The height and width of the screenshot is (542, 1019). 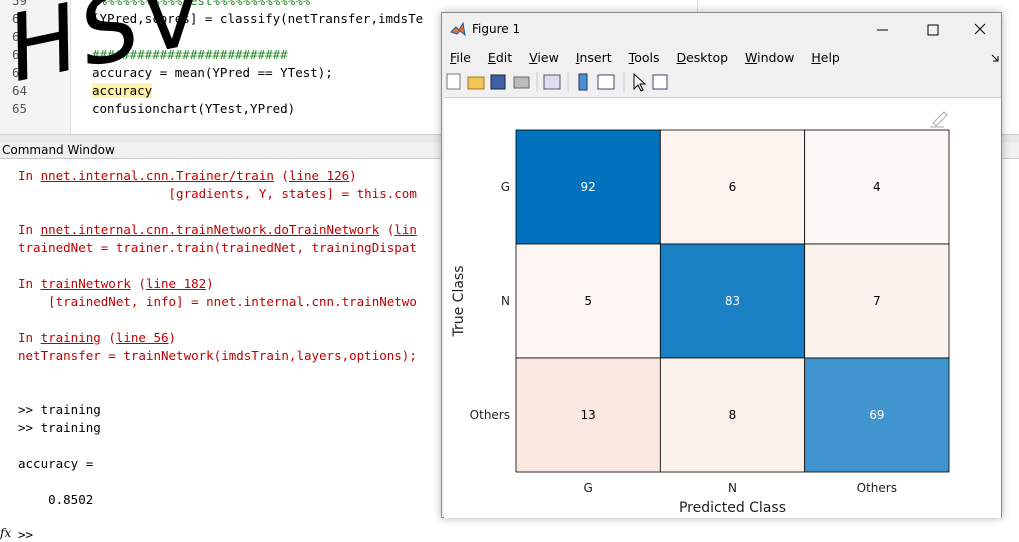 What do you see at coordinates (20, 54) in the screenshot?
I see `line-number: 62` at bounding box center [20, 54].